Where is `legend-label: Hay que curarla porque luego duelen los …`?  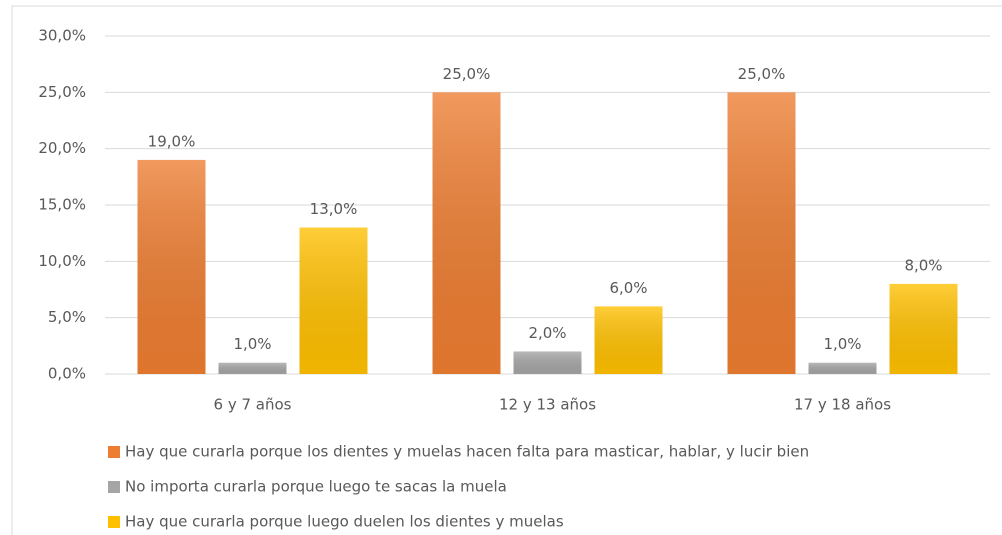 legend-label: Hay que curarla porque luego duelen los … is located at coordinates (344, 522).